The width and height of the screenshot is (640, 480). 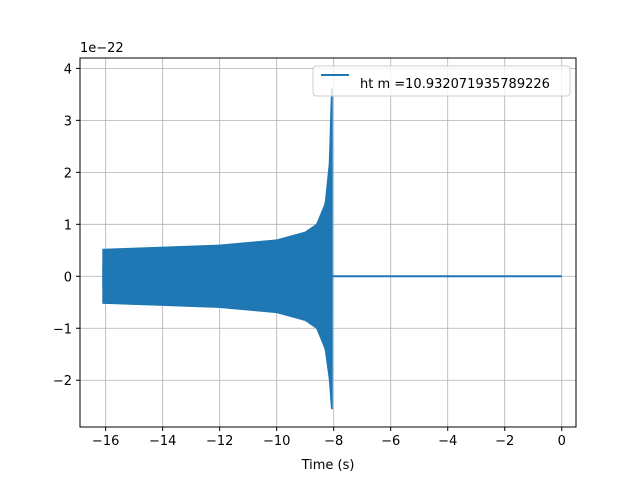 I want to click on x-tick-label: −4, so click(x=447, y=441).